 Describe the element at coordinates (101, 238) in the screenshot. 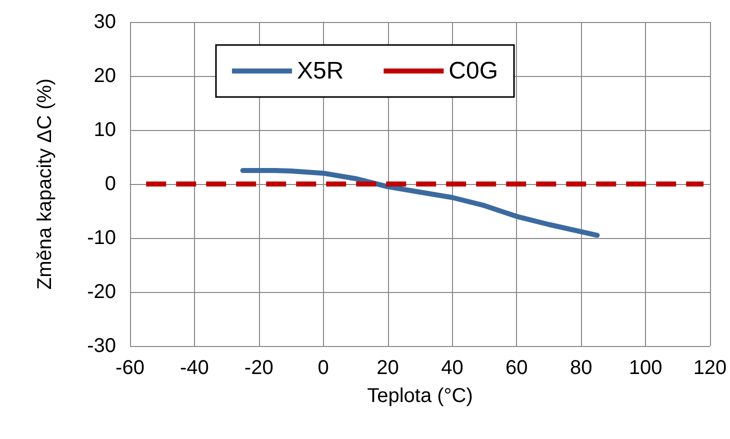

I see `y-tick-label: -10` at that location.